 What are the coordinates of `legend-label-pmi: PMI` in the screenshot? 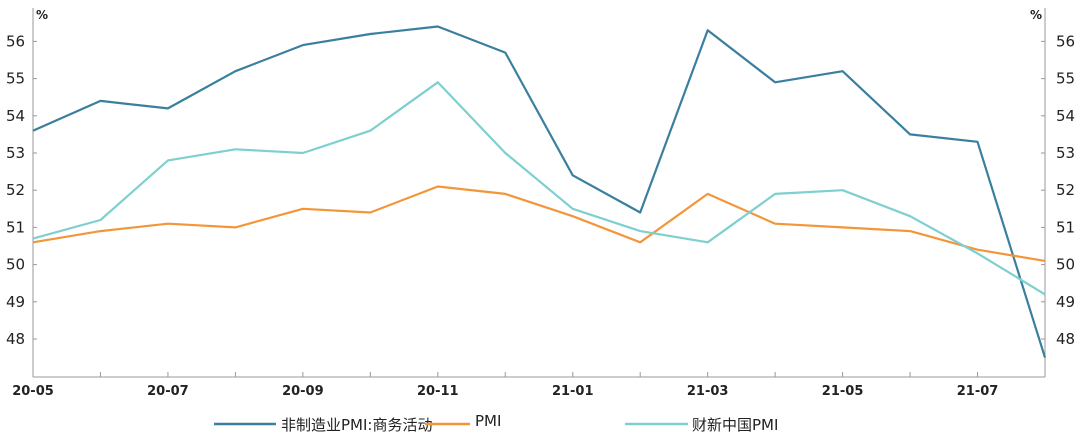 It's located at (488, 421).